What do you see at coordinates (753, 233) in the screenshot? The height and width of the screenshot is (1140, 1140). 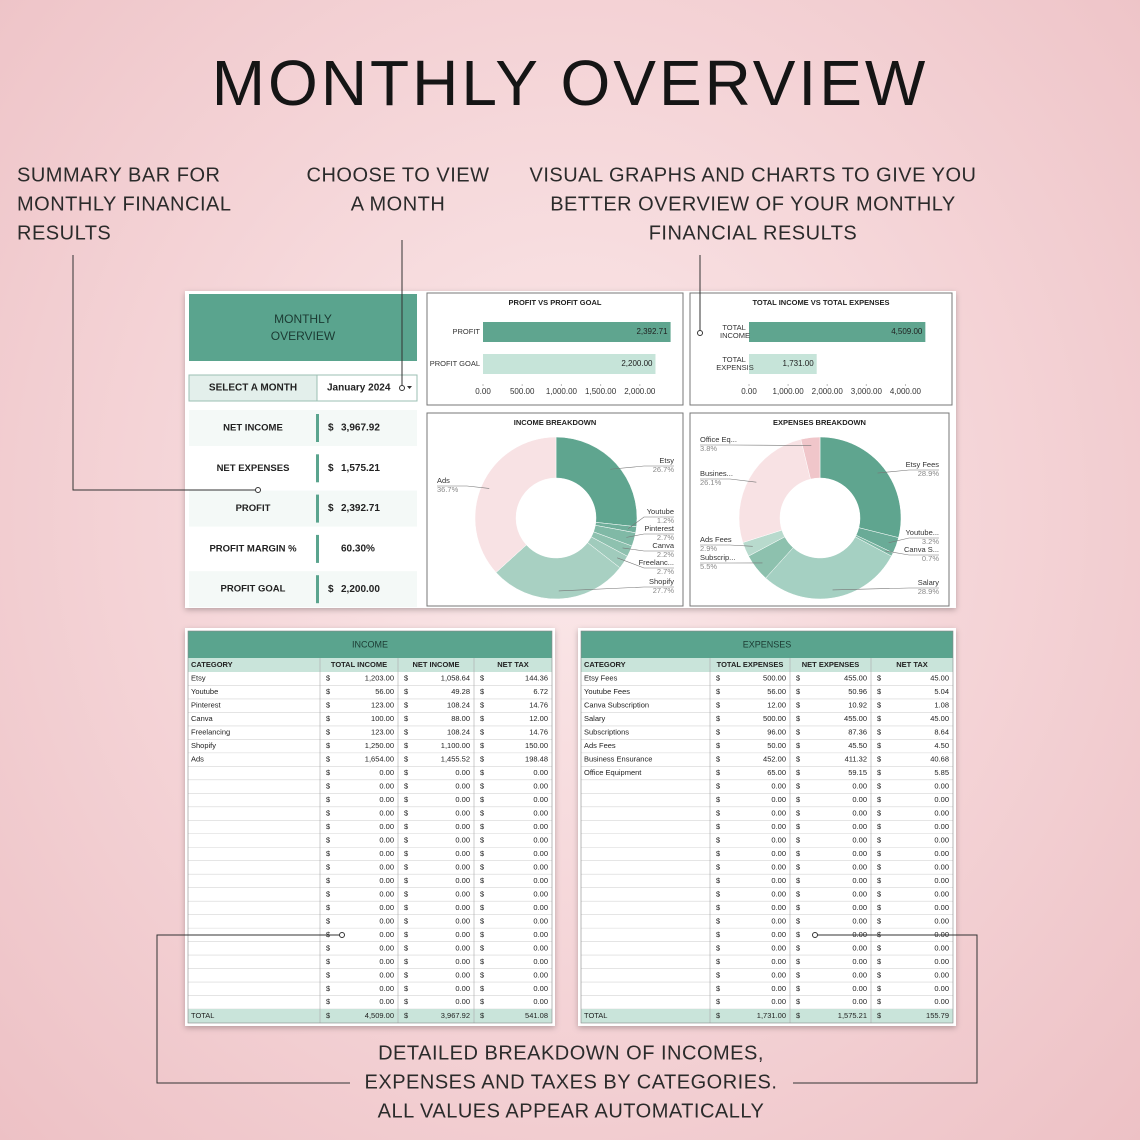 I see `callout-text: FINANCIAL RESULTS` at bounding box center [753, 233].